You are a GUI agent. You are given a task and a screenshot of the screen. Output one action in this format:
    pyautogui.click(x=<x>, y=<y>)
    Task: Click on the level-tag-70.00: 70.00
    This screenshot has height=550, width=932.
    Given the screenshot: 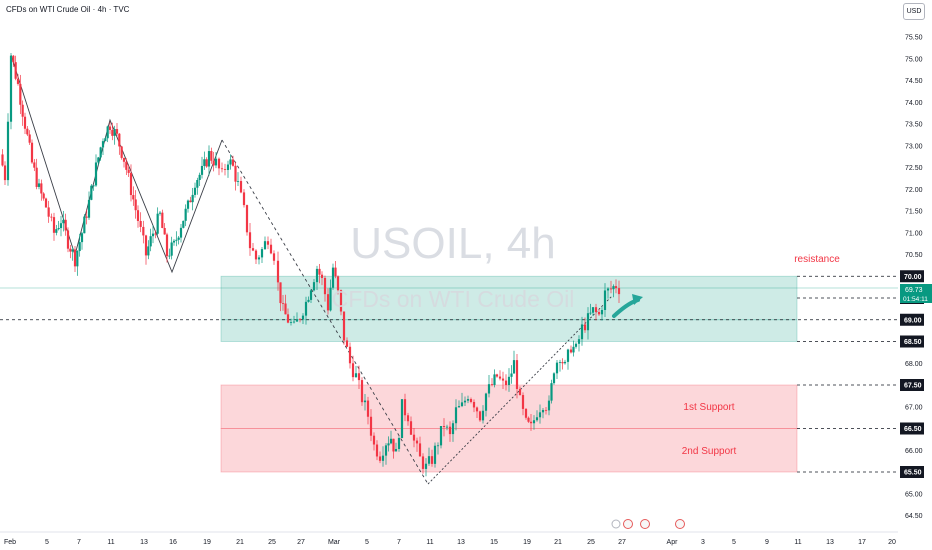 What is the action you would take?
    pyautogui.click(x=913, y=277)
    